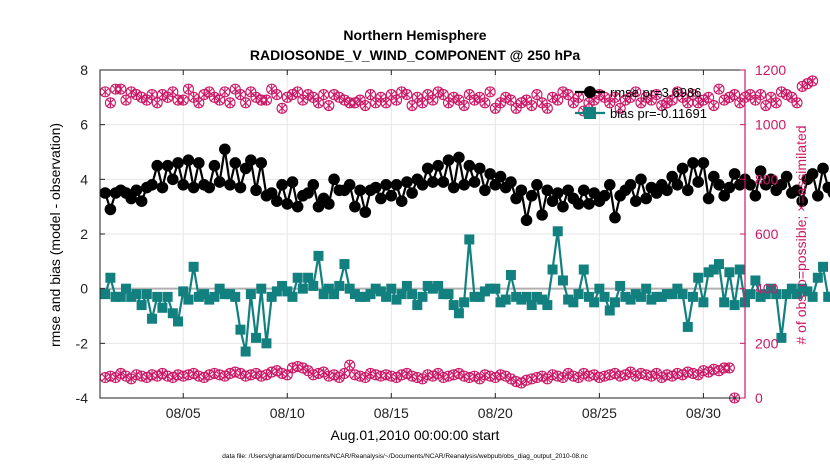 Image resolution: width=830 pixels, height=470 pixels. I want to click on y-tick-label-left: 4, so click(84, 179).